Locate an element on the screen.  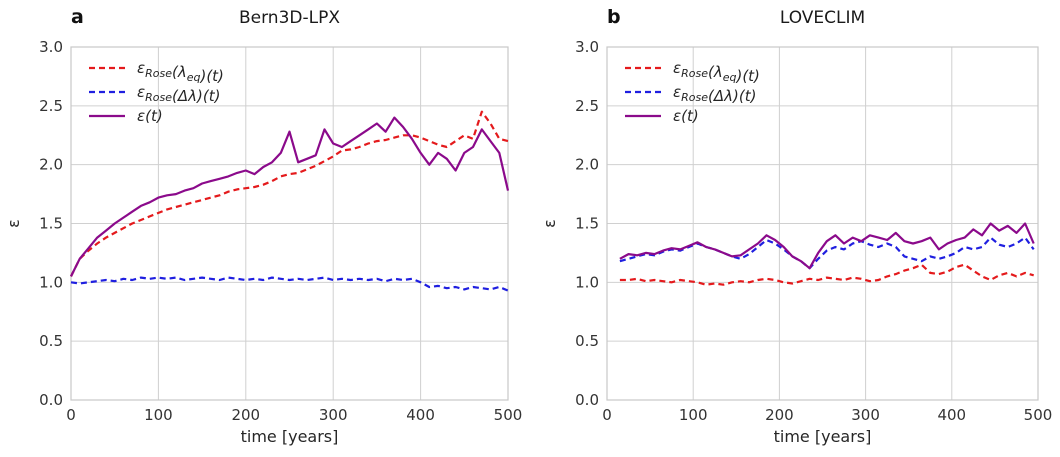
panel-letter: a is located at coordinates (77, 17).